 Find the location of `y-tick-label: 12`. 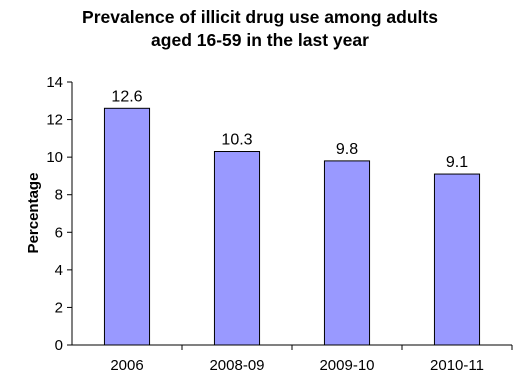

y-tick-label: 12 is located at coordinates (54, 120).